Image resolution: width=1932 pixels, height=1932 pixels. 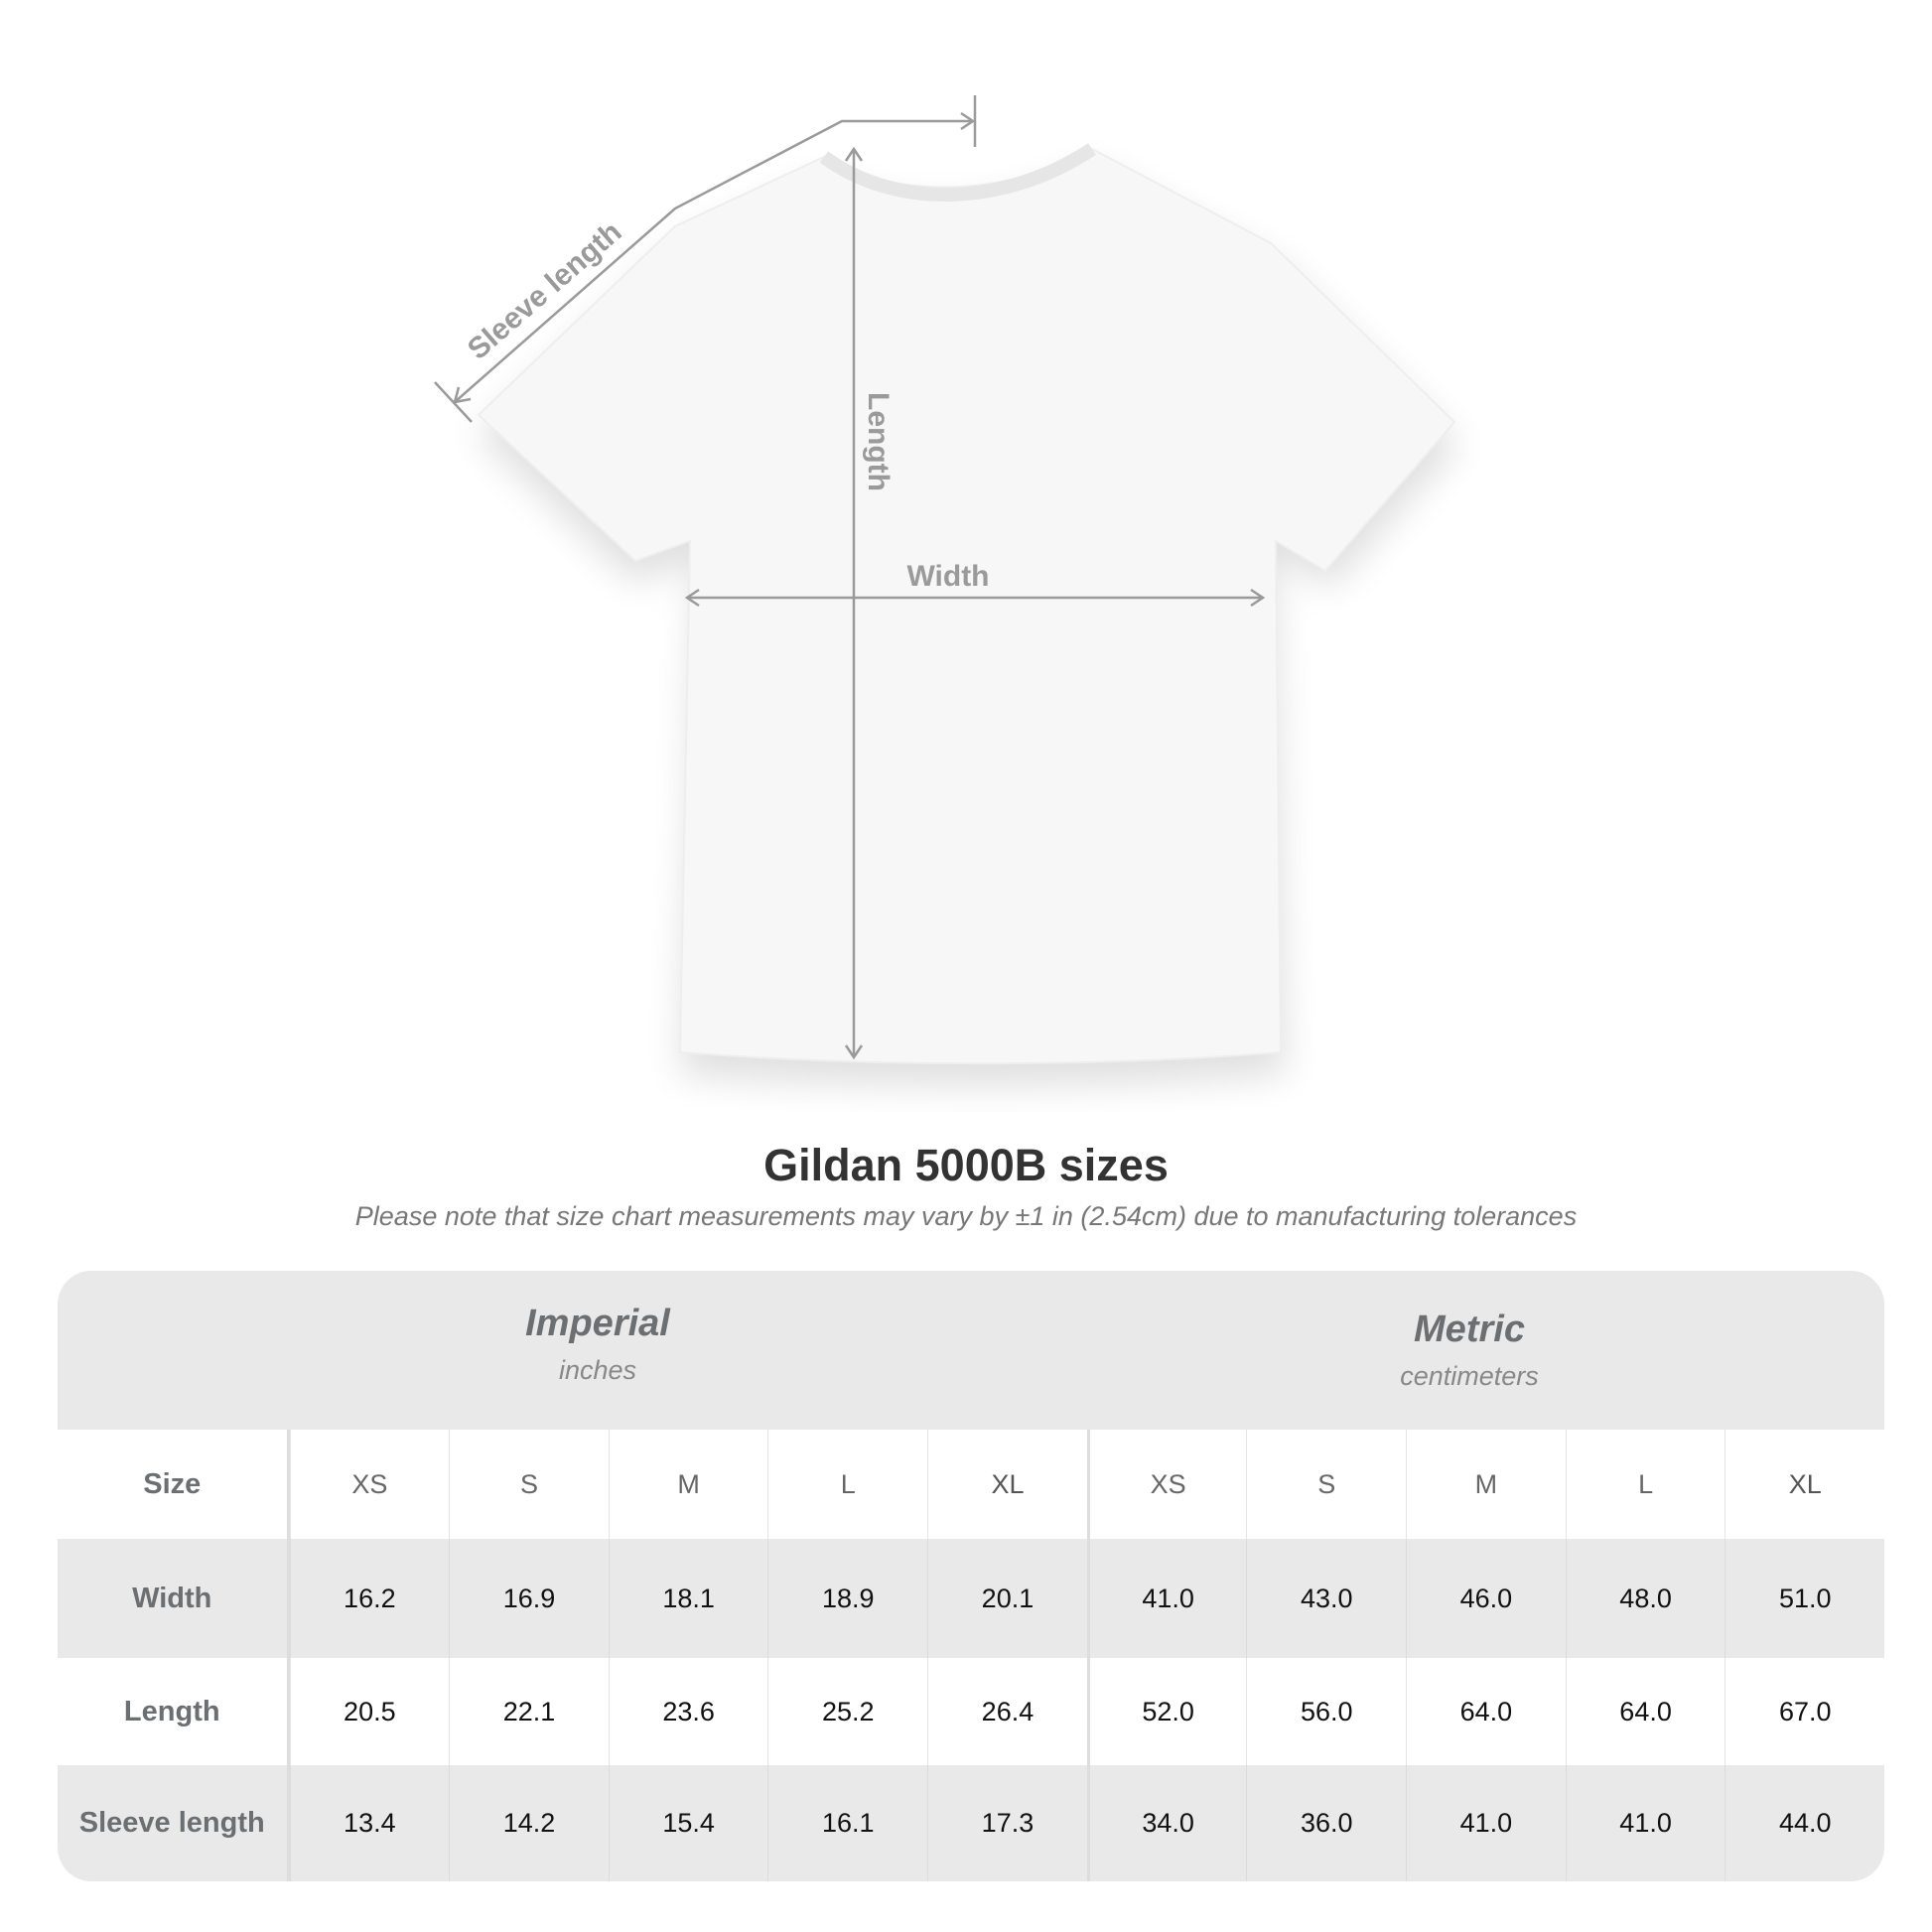 What do you see at coordinates (947, 577) in the screenshot?
I see `width-label: Width` at bounding box center [947, 577].